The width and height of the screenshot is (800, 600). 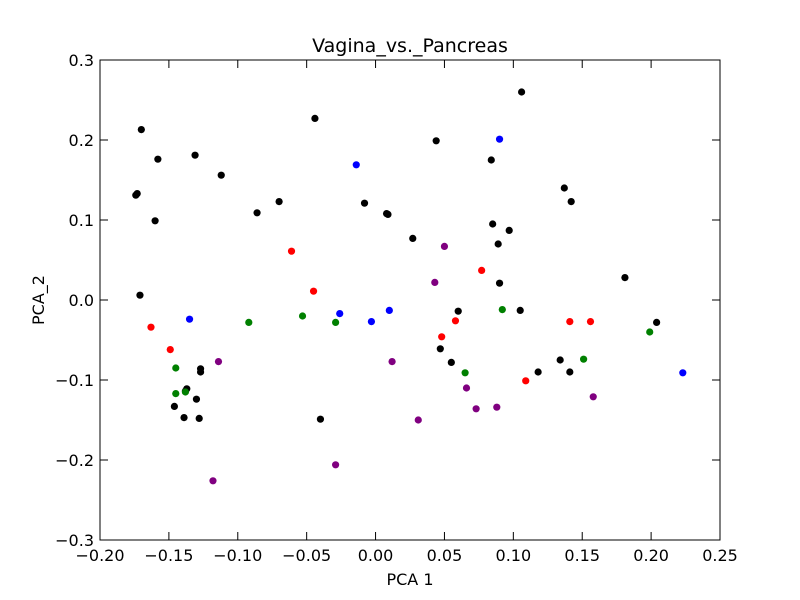 What do you see at coordinates (74, 540) in the screenshot?
I see `y-tick-label: −0.3` at bounding box center [74, 540].